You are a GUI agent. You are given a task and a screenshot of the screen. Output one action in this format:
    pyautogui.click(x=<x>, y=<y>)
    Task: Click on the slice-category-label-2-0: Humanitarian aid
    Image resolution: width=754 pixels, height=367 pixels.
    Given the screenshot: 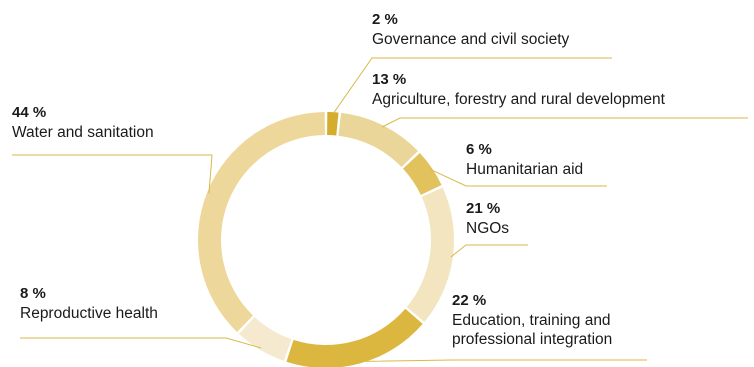 What is the action you would take?
    pyautogui.click(x=524, y=169)
    